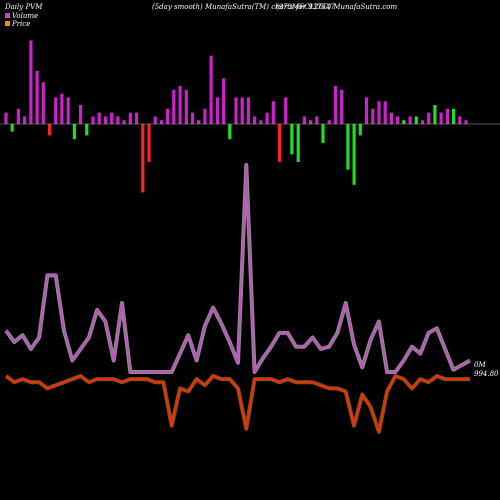 The width and height of the screenshot is (500, 500). What do you see at coordinates (486, 374) in the screenshot?
I see `price-last-label: 994.80` at bounding box center [486, 374].